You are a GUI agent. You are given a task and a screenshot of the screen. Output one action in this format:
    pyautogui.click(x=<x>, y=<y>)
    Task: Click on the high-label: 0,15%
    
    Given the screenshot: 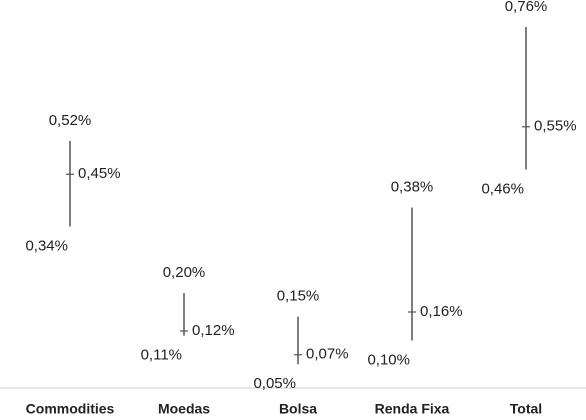 What is the action you would take?
    pyautogui.click(x=298, y=296)
    